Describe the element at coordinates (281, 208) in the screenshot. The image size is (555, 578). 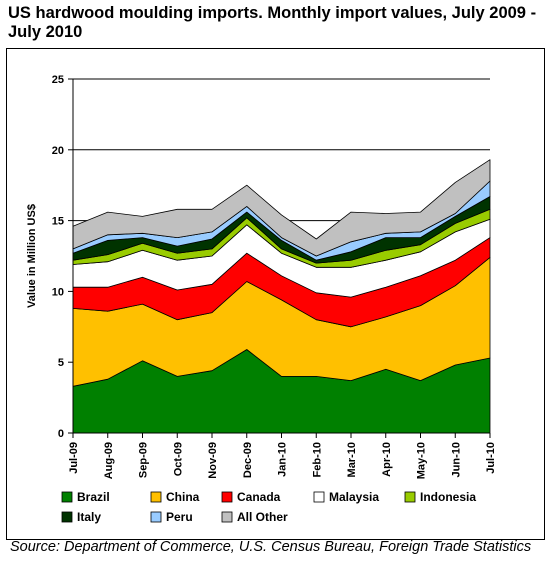
I see `area-all-other` at that location.